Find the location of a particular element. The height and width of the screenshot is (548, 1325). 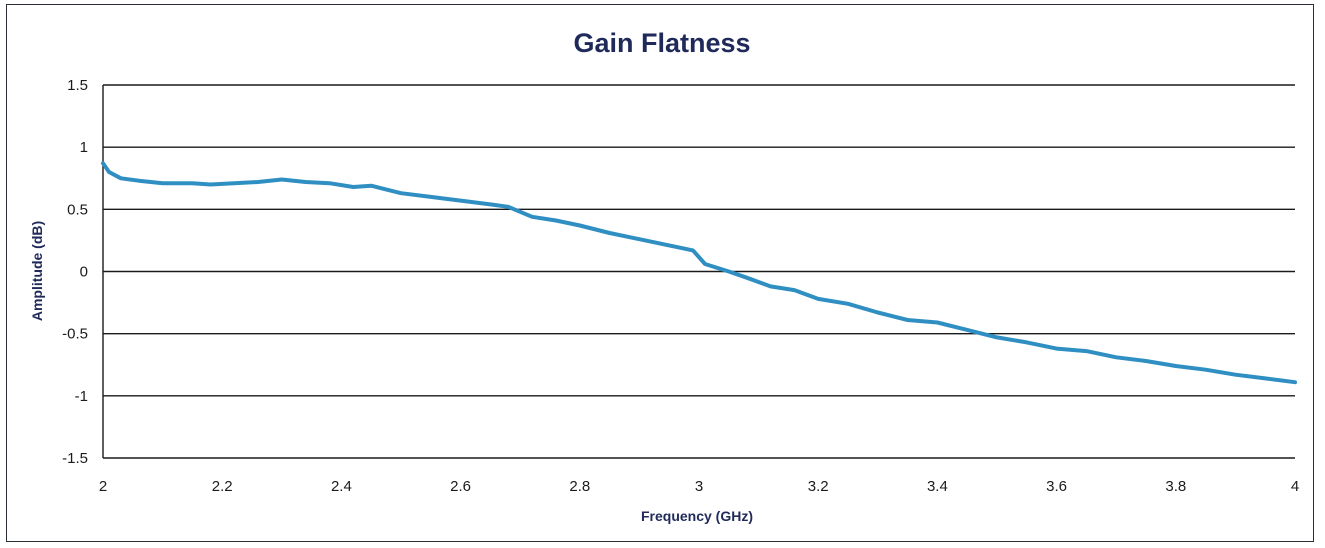

y-tick-label: -1 is located at coordinates (81, 396).